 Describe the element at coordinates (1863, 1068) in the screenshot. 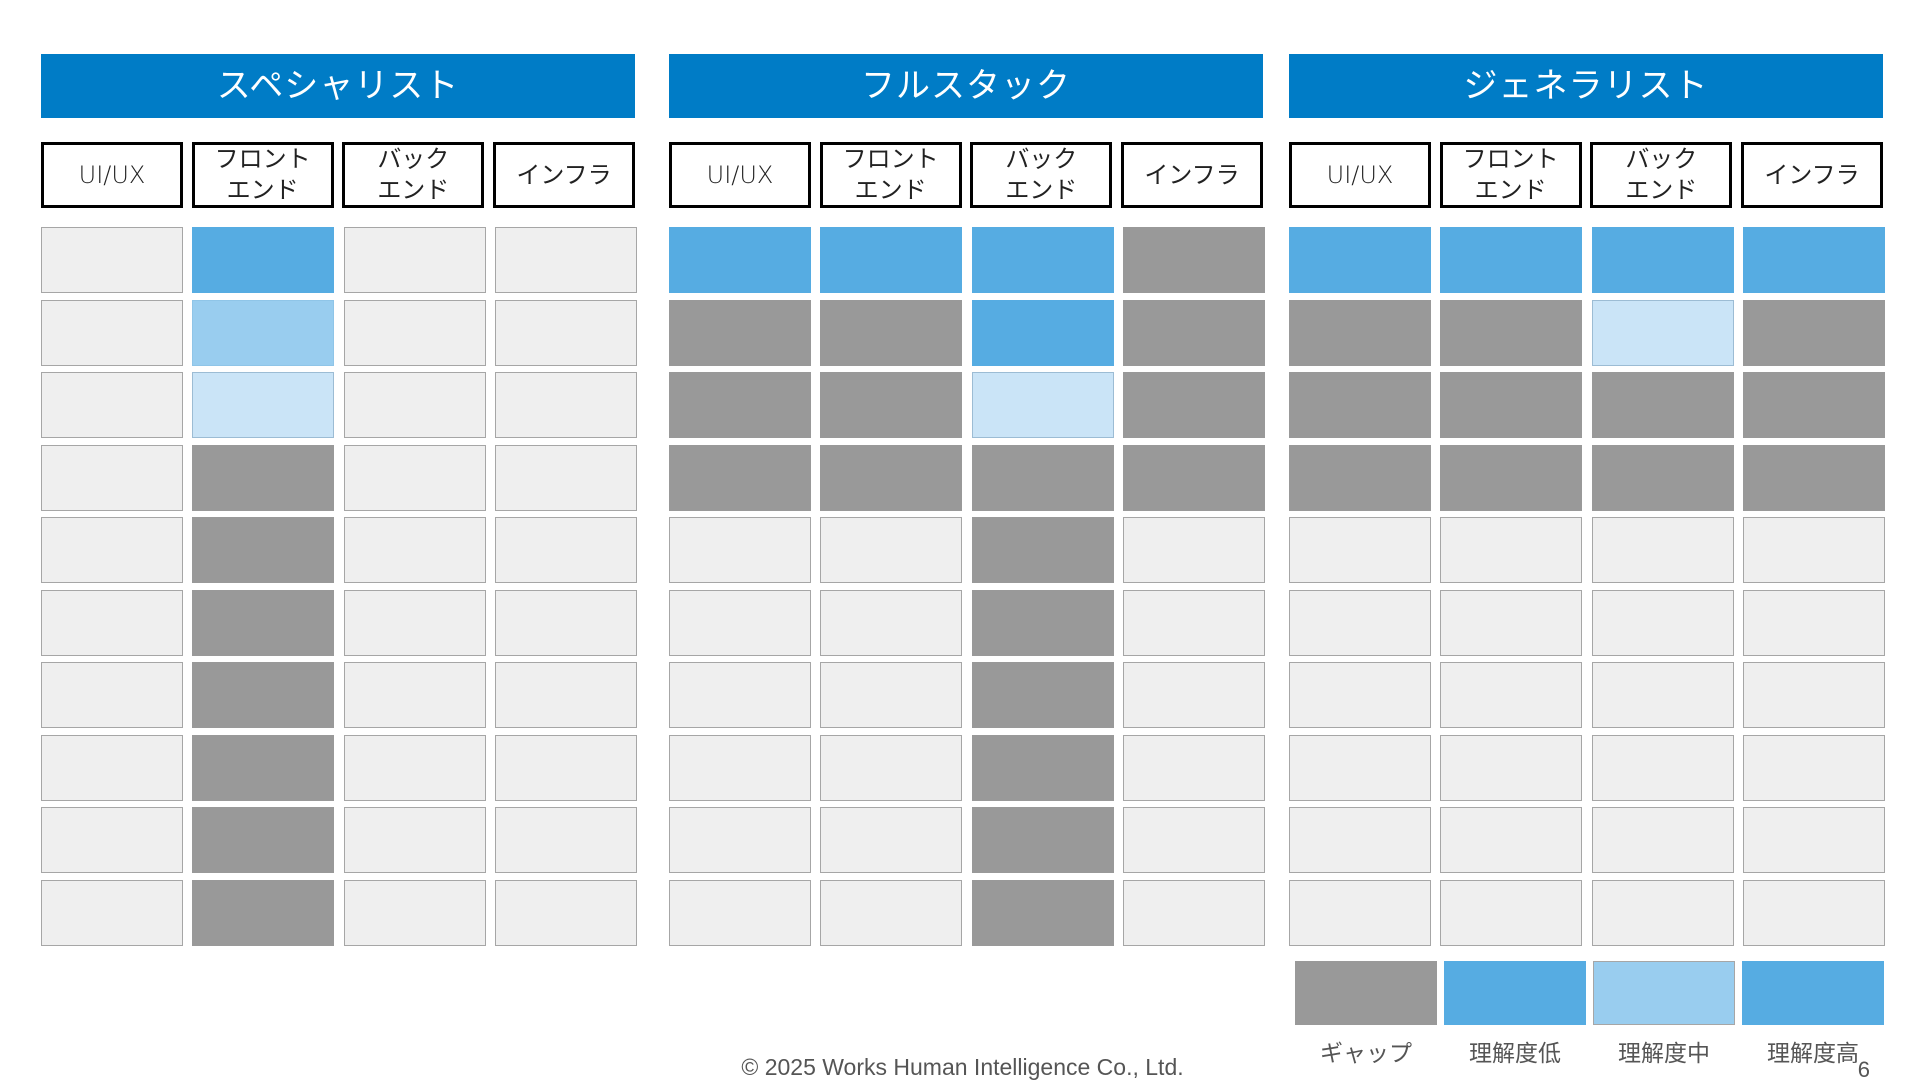

I see `page-number: 6` at that location.